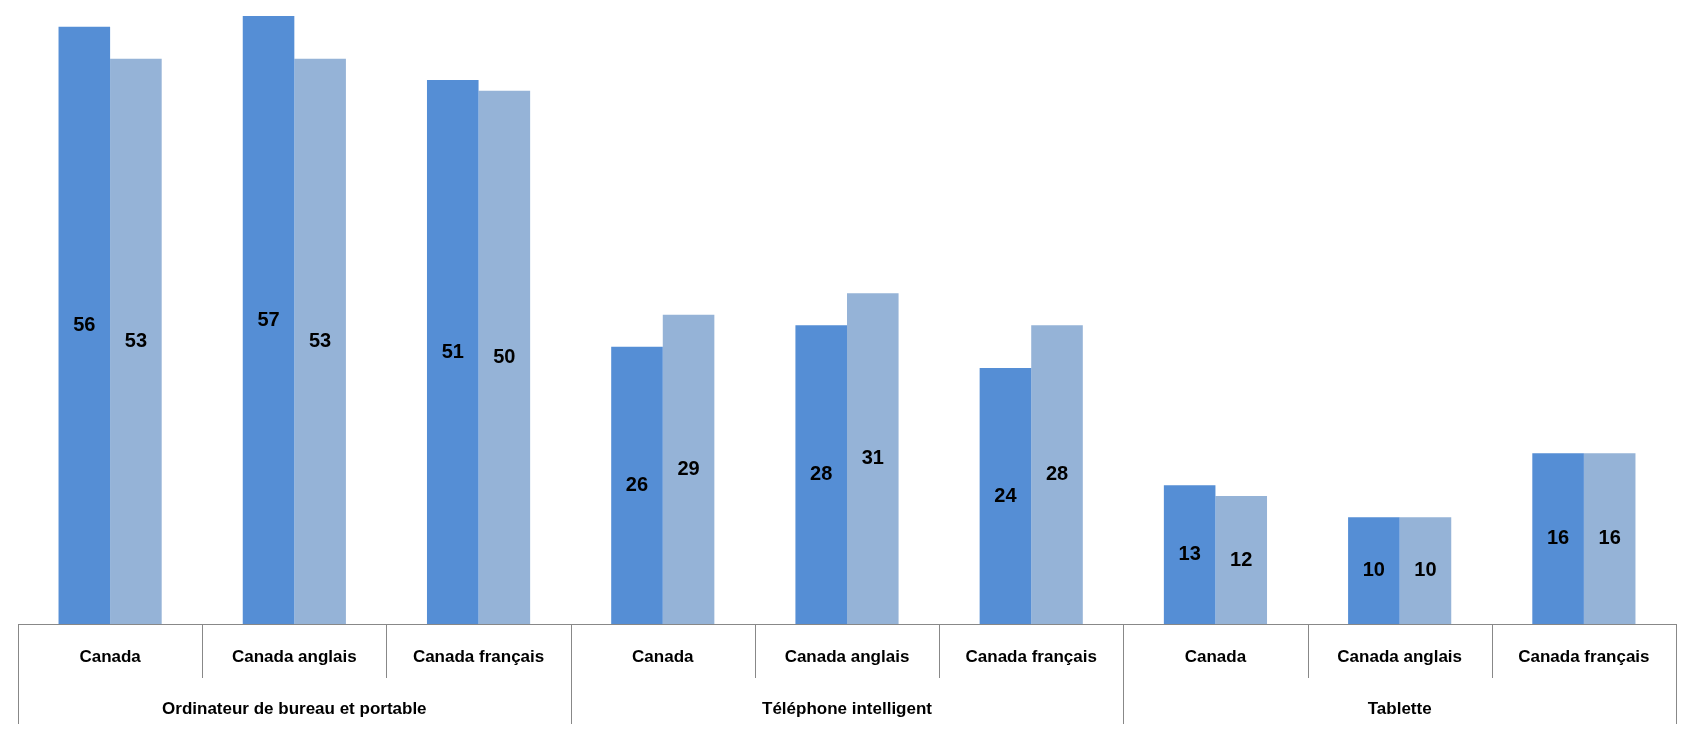 This screenshot has height=734, width=1689. I want to click on data-label: 57, so click(268, 318).